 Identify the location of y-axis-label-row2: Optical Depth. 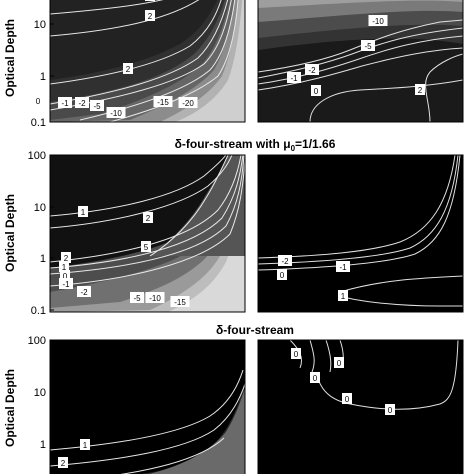
(10, 233).